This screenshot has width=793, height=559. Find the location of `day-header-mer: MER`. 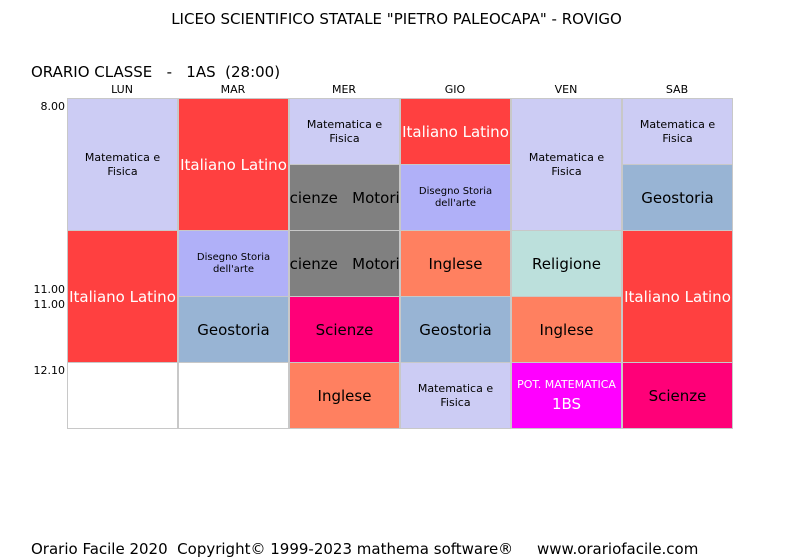

day-header-mer: MER is located at coordinates (344, 89).